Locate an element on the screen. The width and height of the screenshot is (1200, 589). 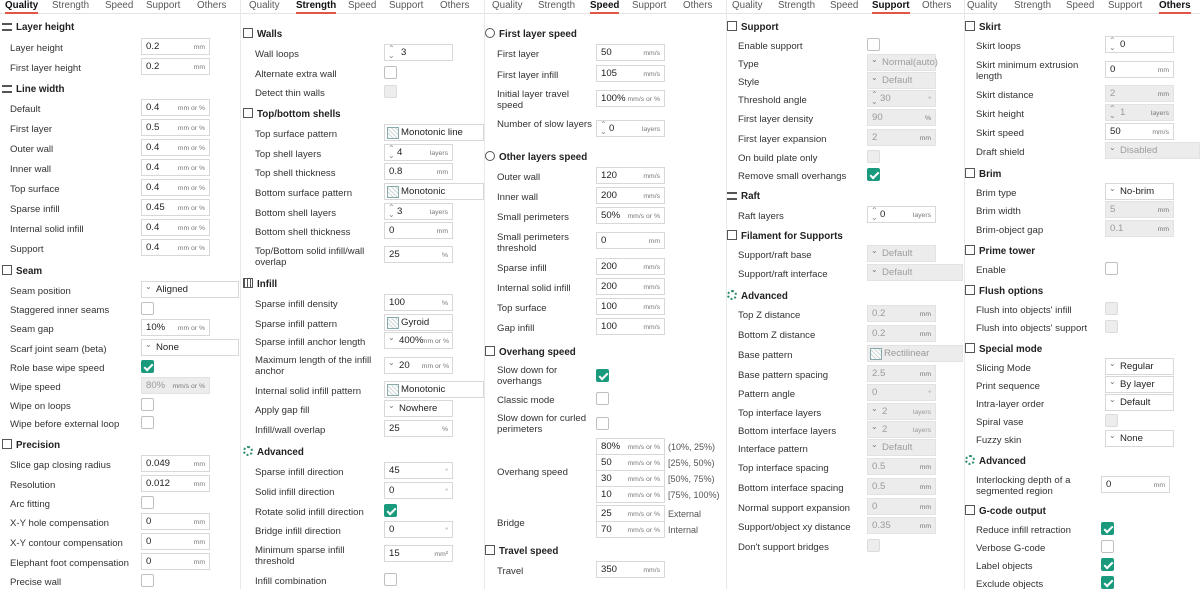
elephant-foot-input: 0 mm is located at coordinates (175, 561).